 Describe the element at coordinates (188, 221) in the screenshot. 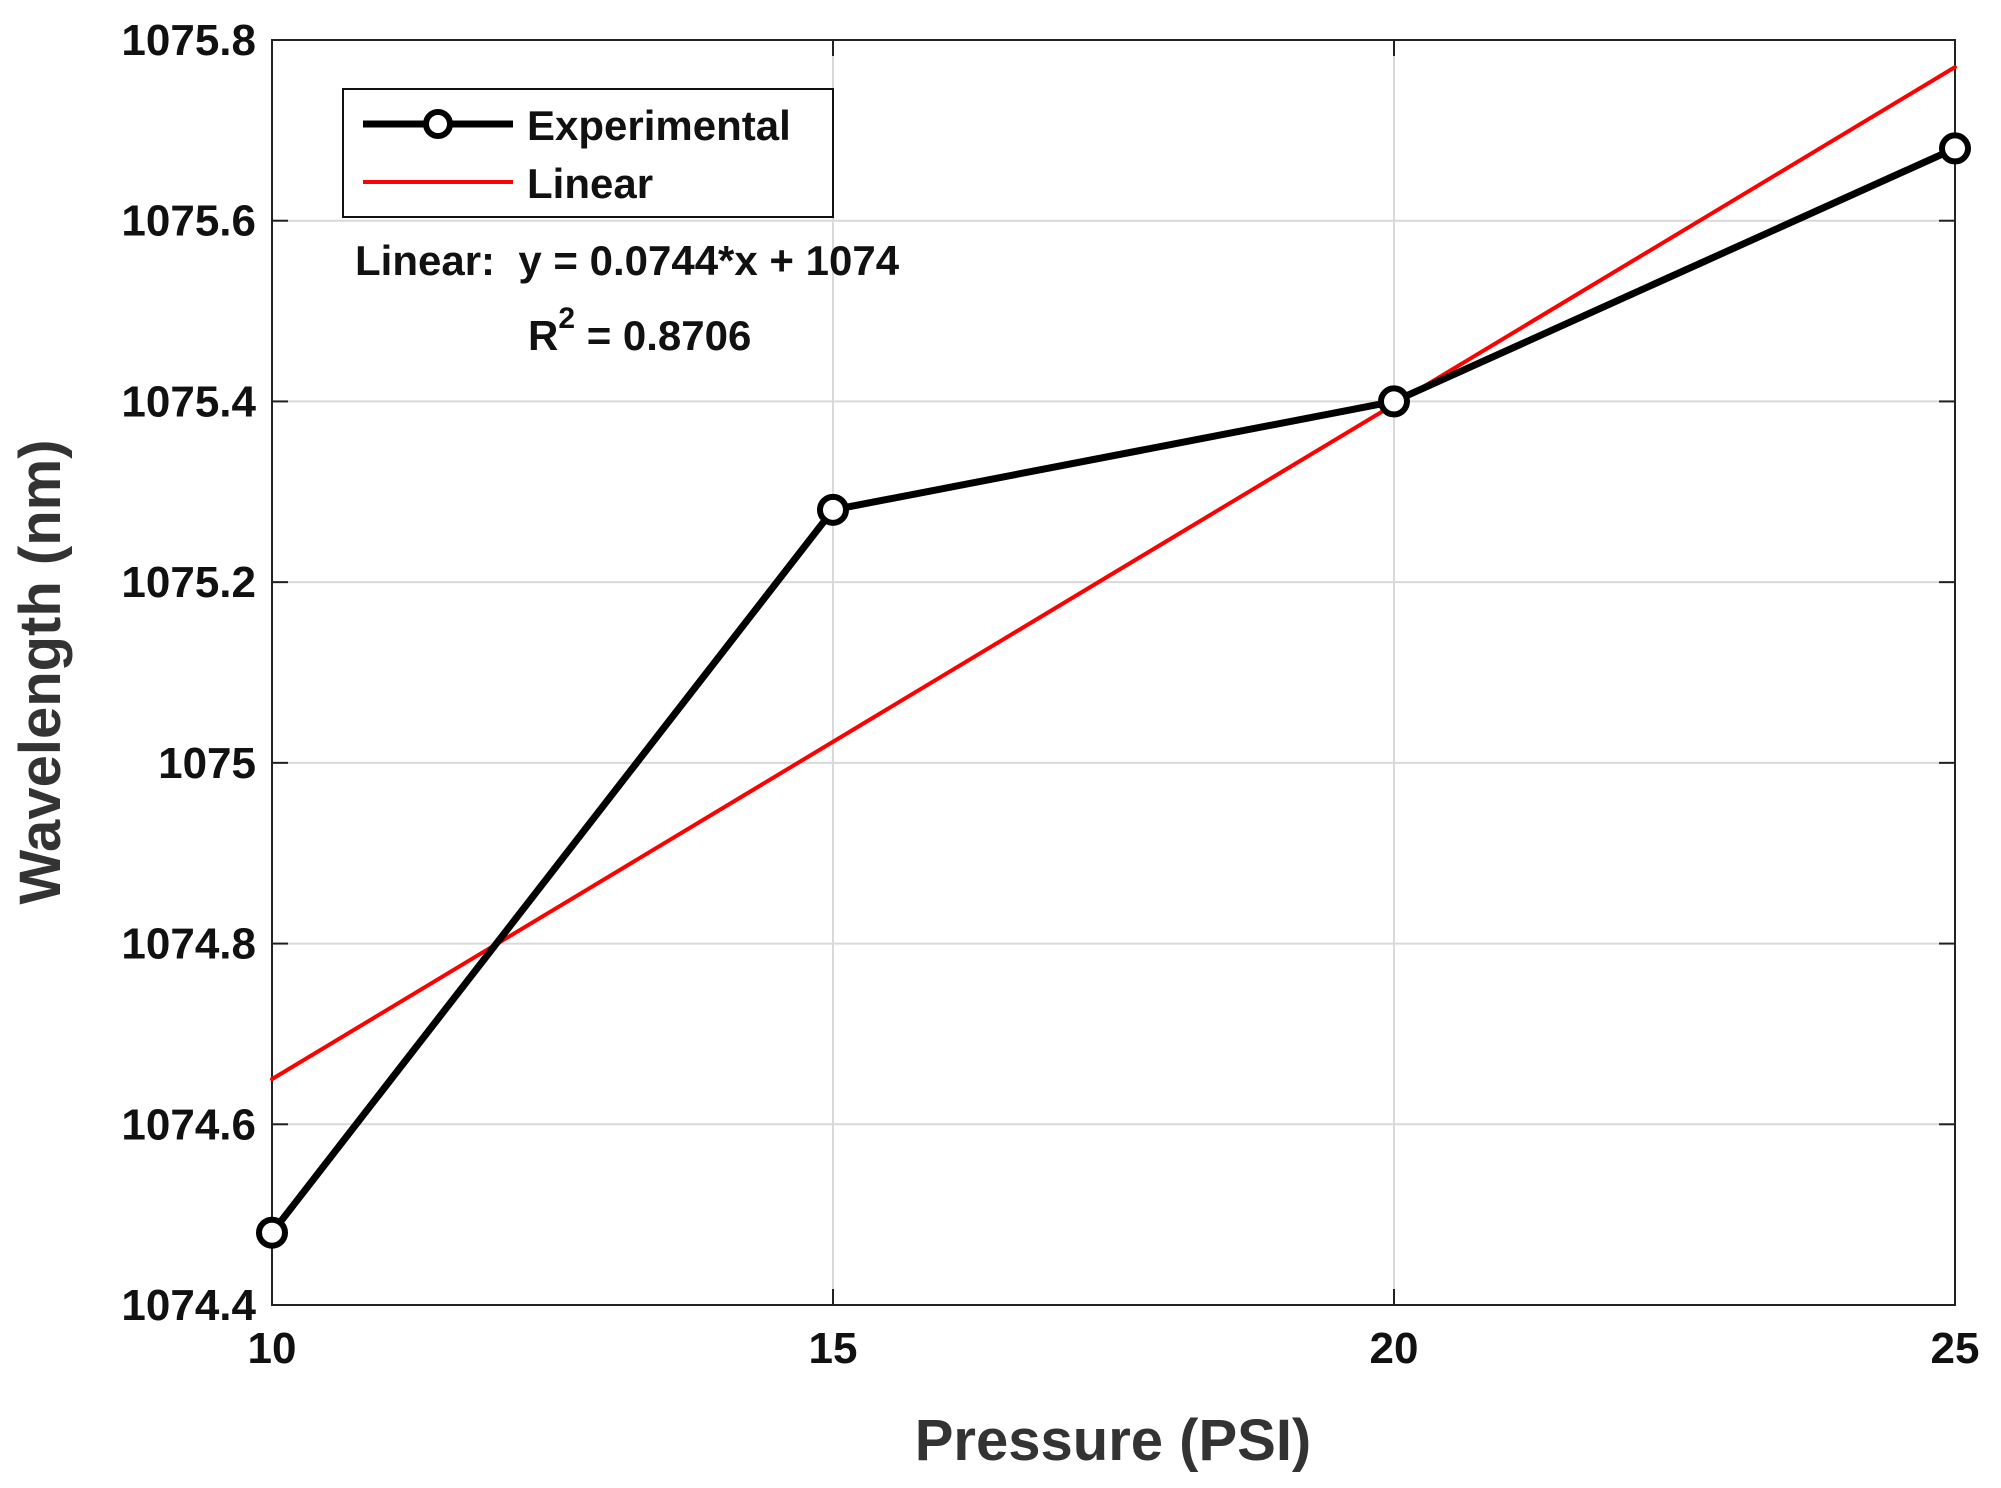

I see `y-tick-label: 1075.6` at that location.